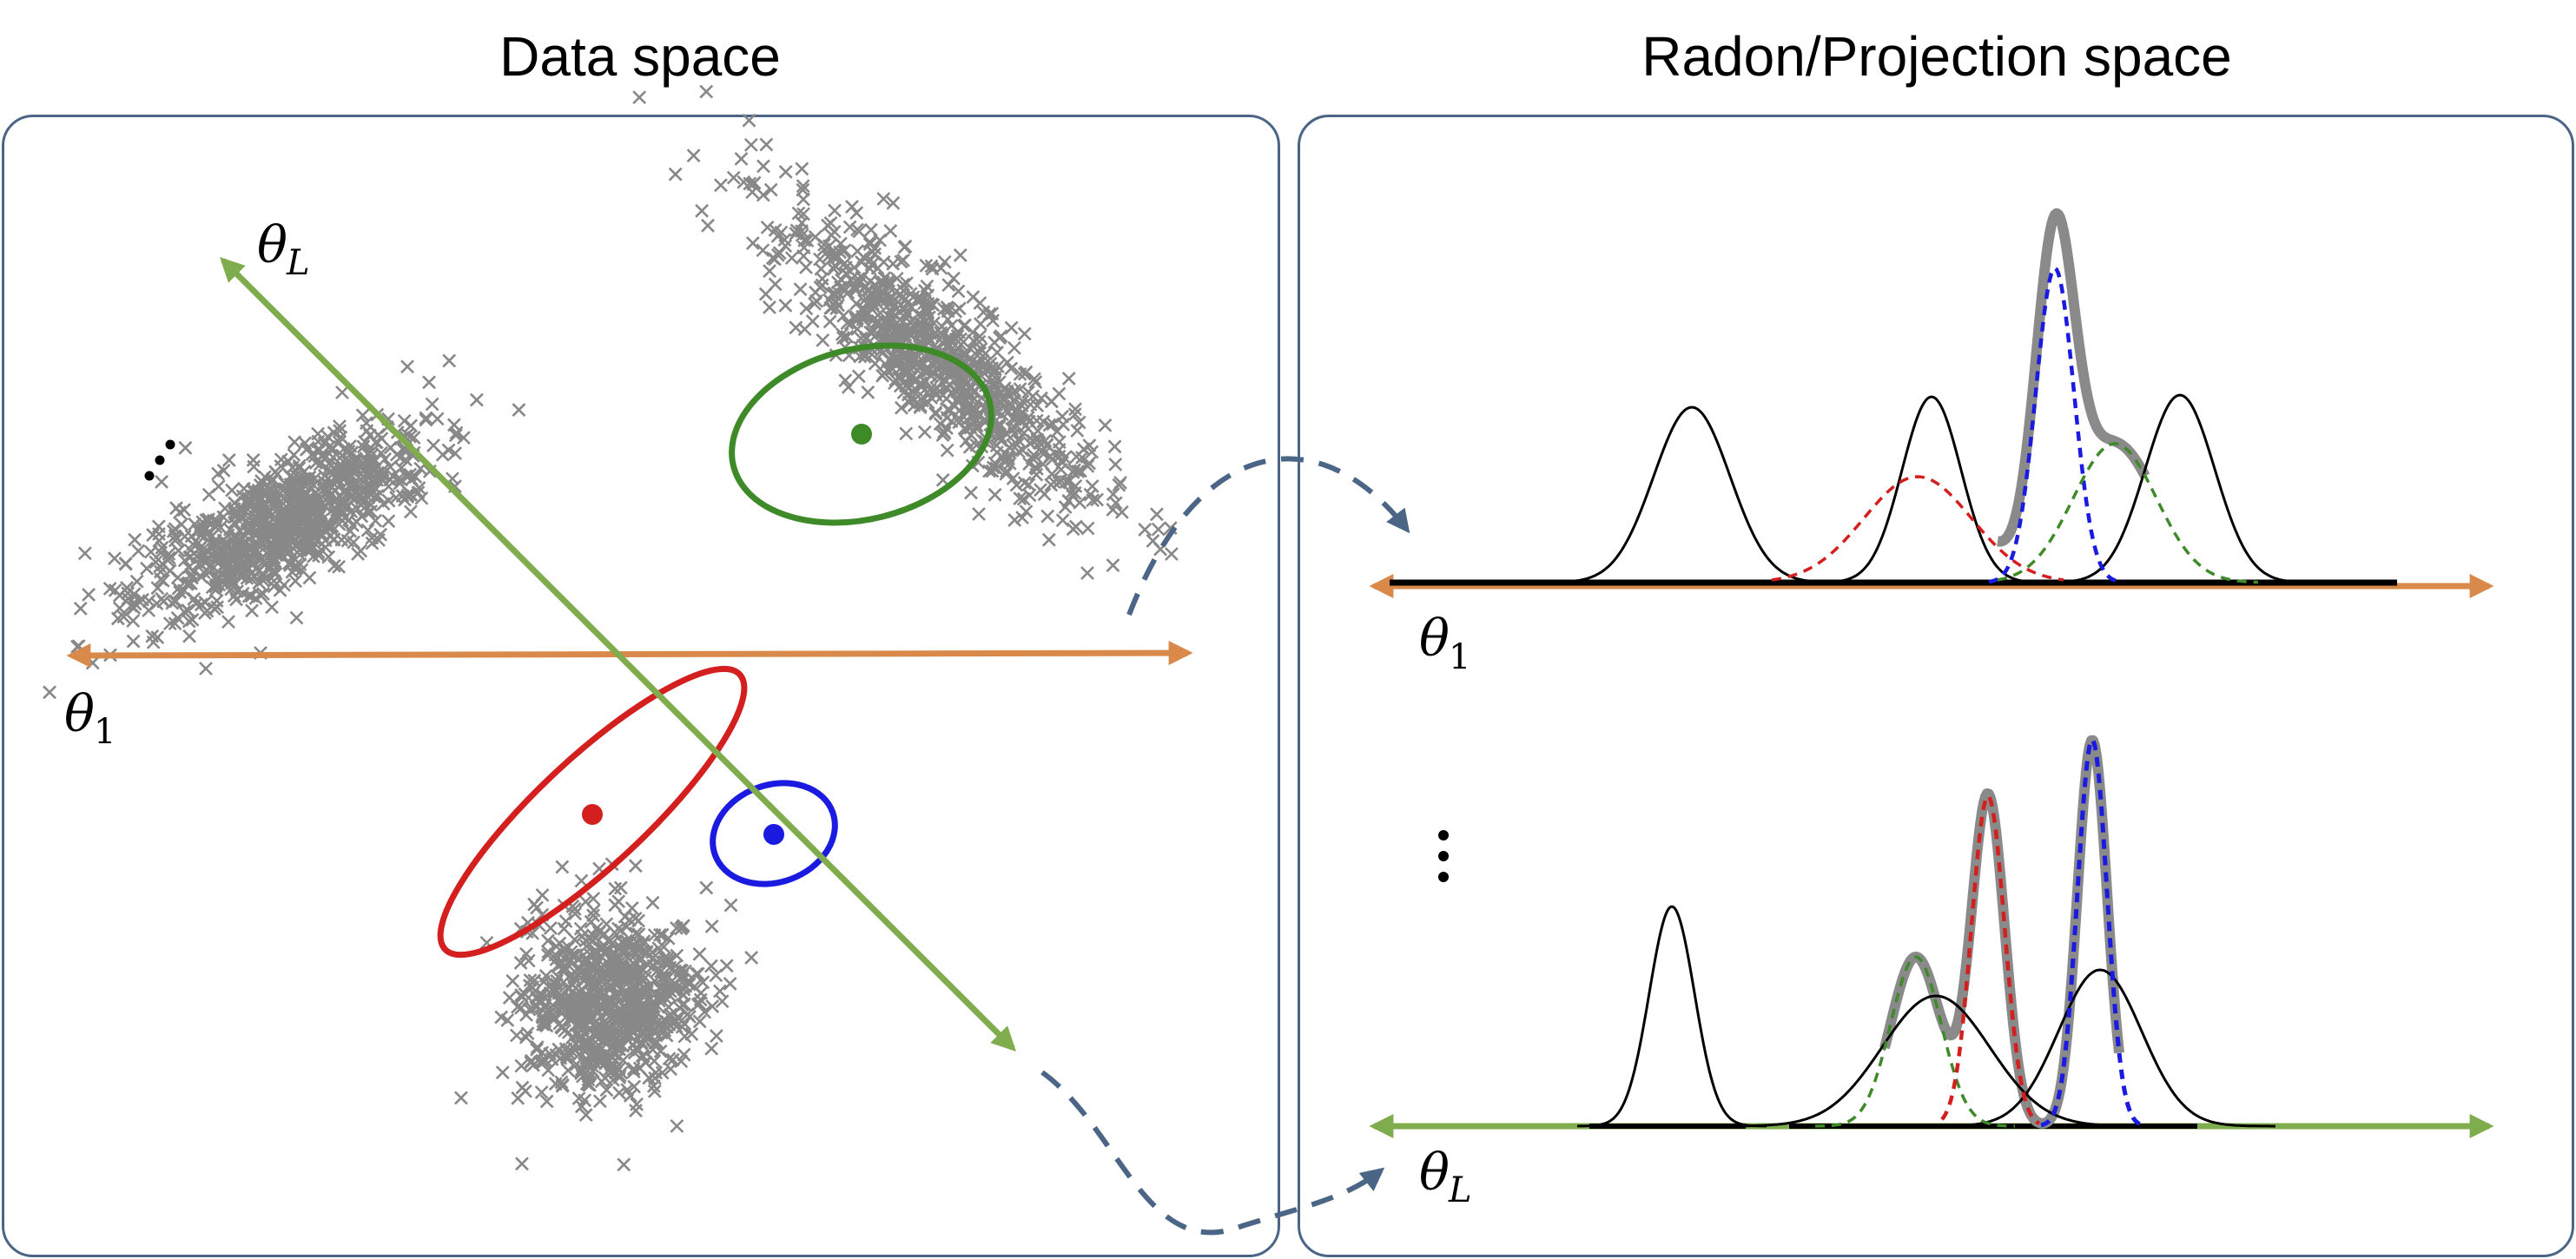  What do you see at coordinates (1444, 856) in the screenshot?
I see `continuation-dots-radon` at bounding box center [1444, 856].